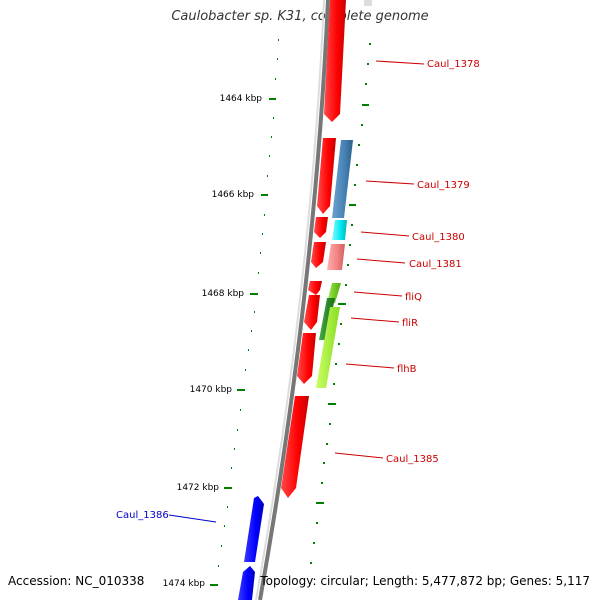 This screenshot has width=600, height=600. Describe the element at coordinates (184, 584) in the screenshot. I see `tick-label: 1474 kbp` at that location.